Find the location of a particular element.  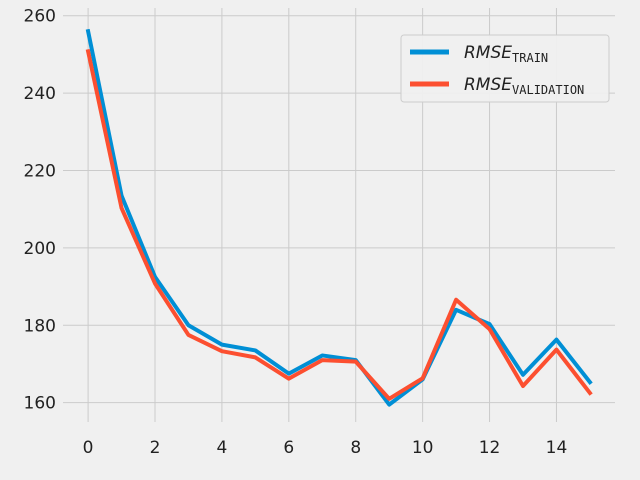

x-tick-label: 4 is located at coordinates (221, 448).